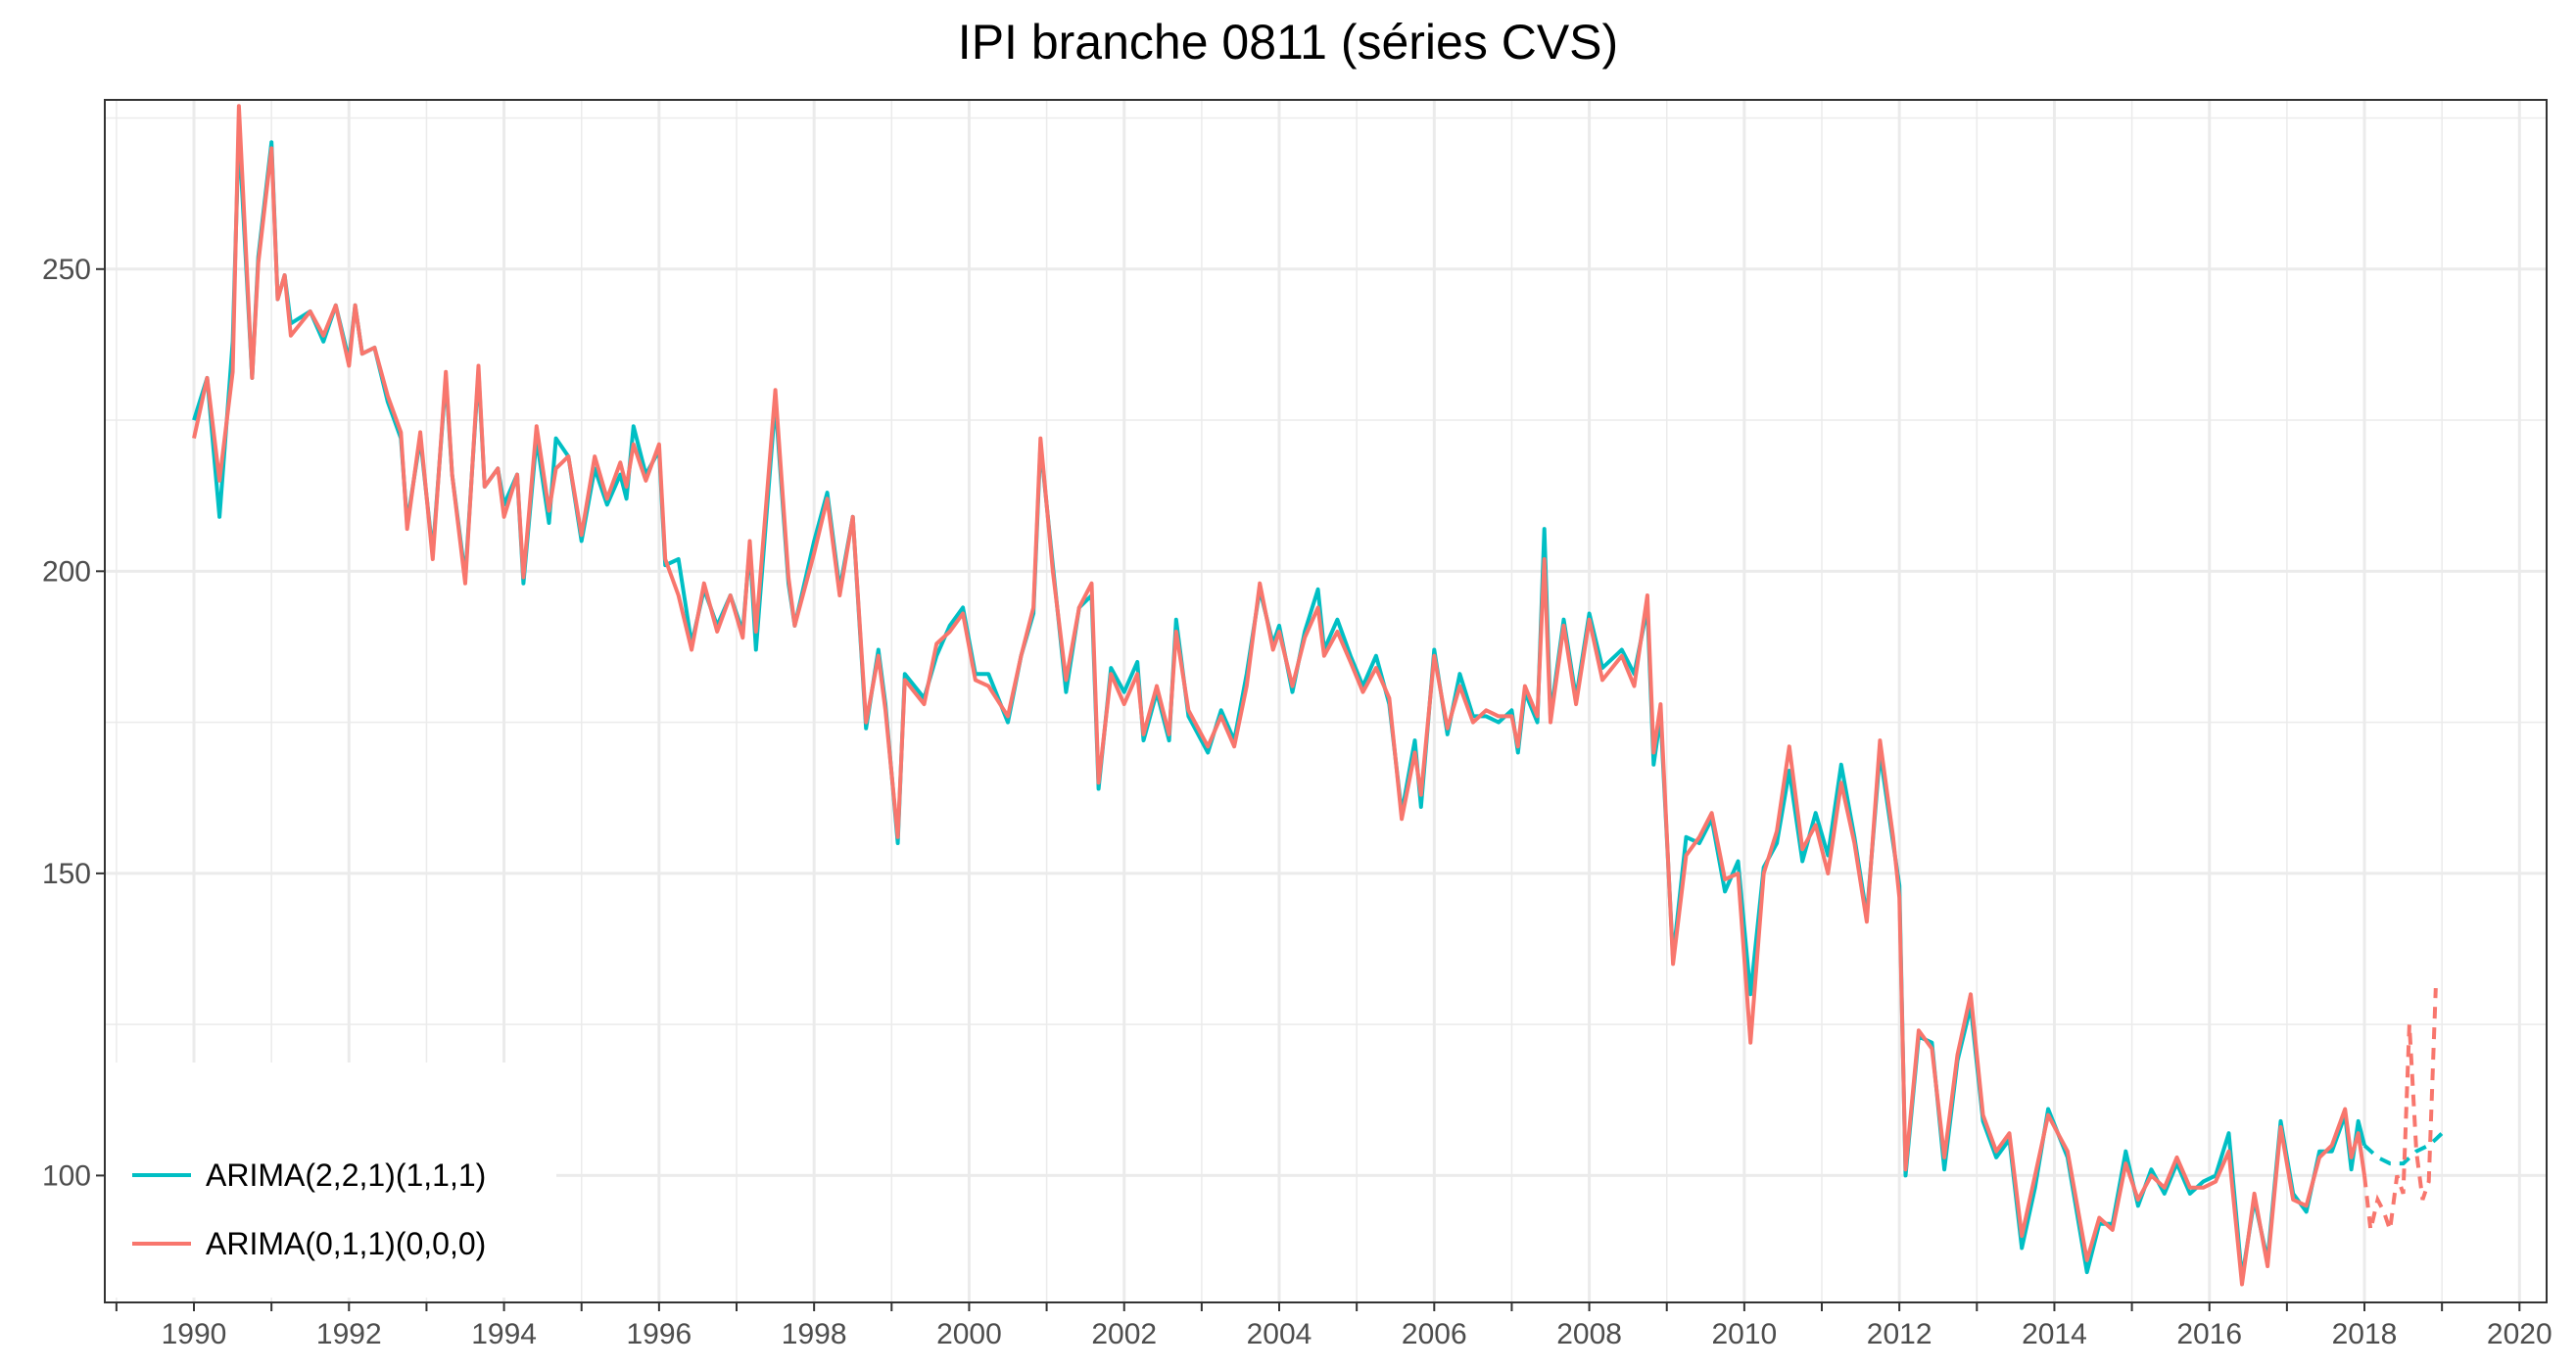  What do you see at coordinates (2209, 1334) in the screenshot?
I see `x-tick-label: 2016` at bounding box center [2209, 1334].